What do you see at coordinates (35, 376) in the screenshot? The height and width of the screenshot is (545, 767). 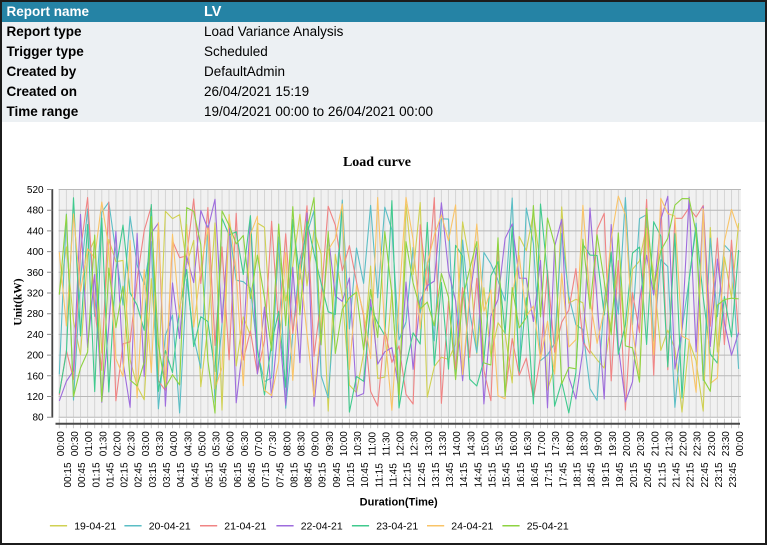 I see `svg-text: 160` at bounding box center [35, 376].